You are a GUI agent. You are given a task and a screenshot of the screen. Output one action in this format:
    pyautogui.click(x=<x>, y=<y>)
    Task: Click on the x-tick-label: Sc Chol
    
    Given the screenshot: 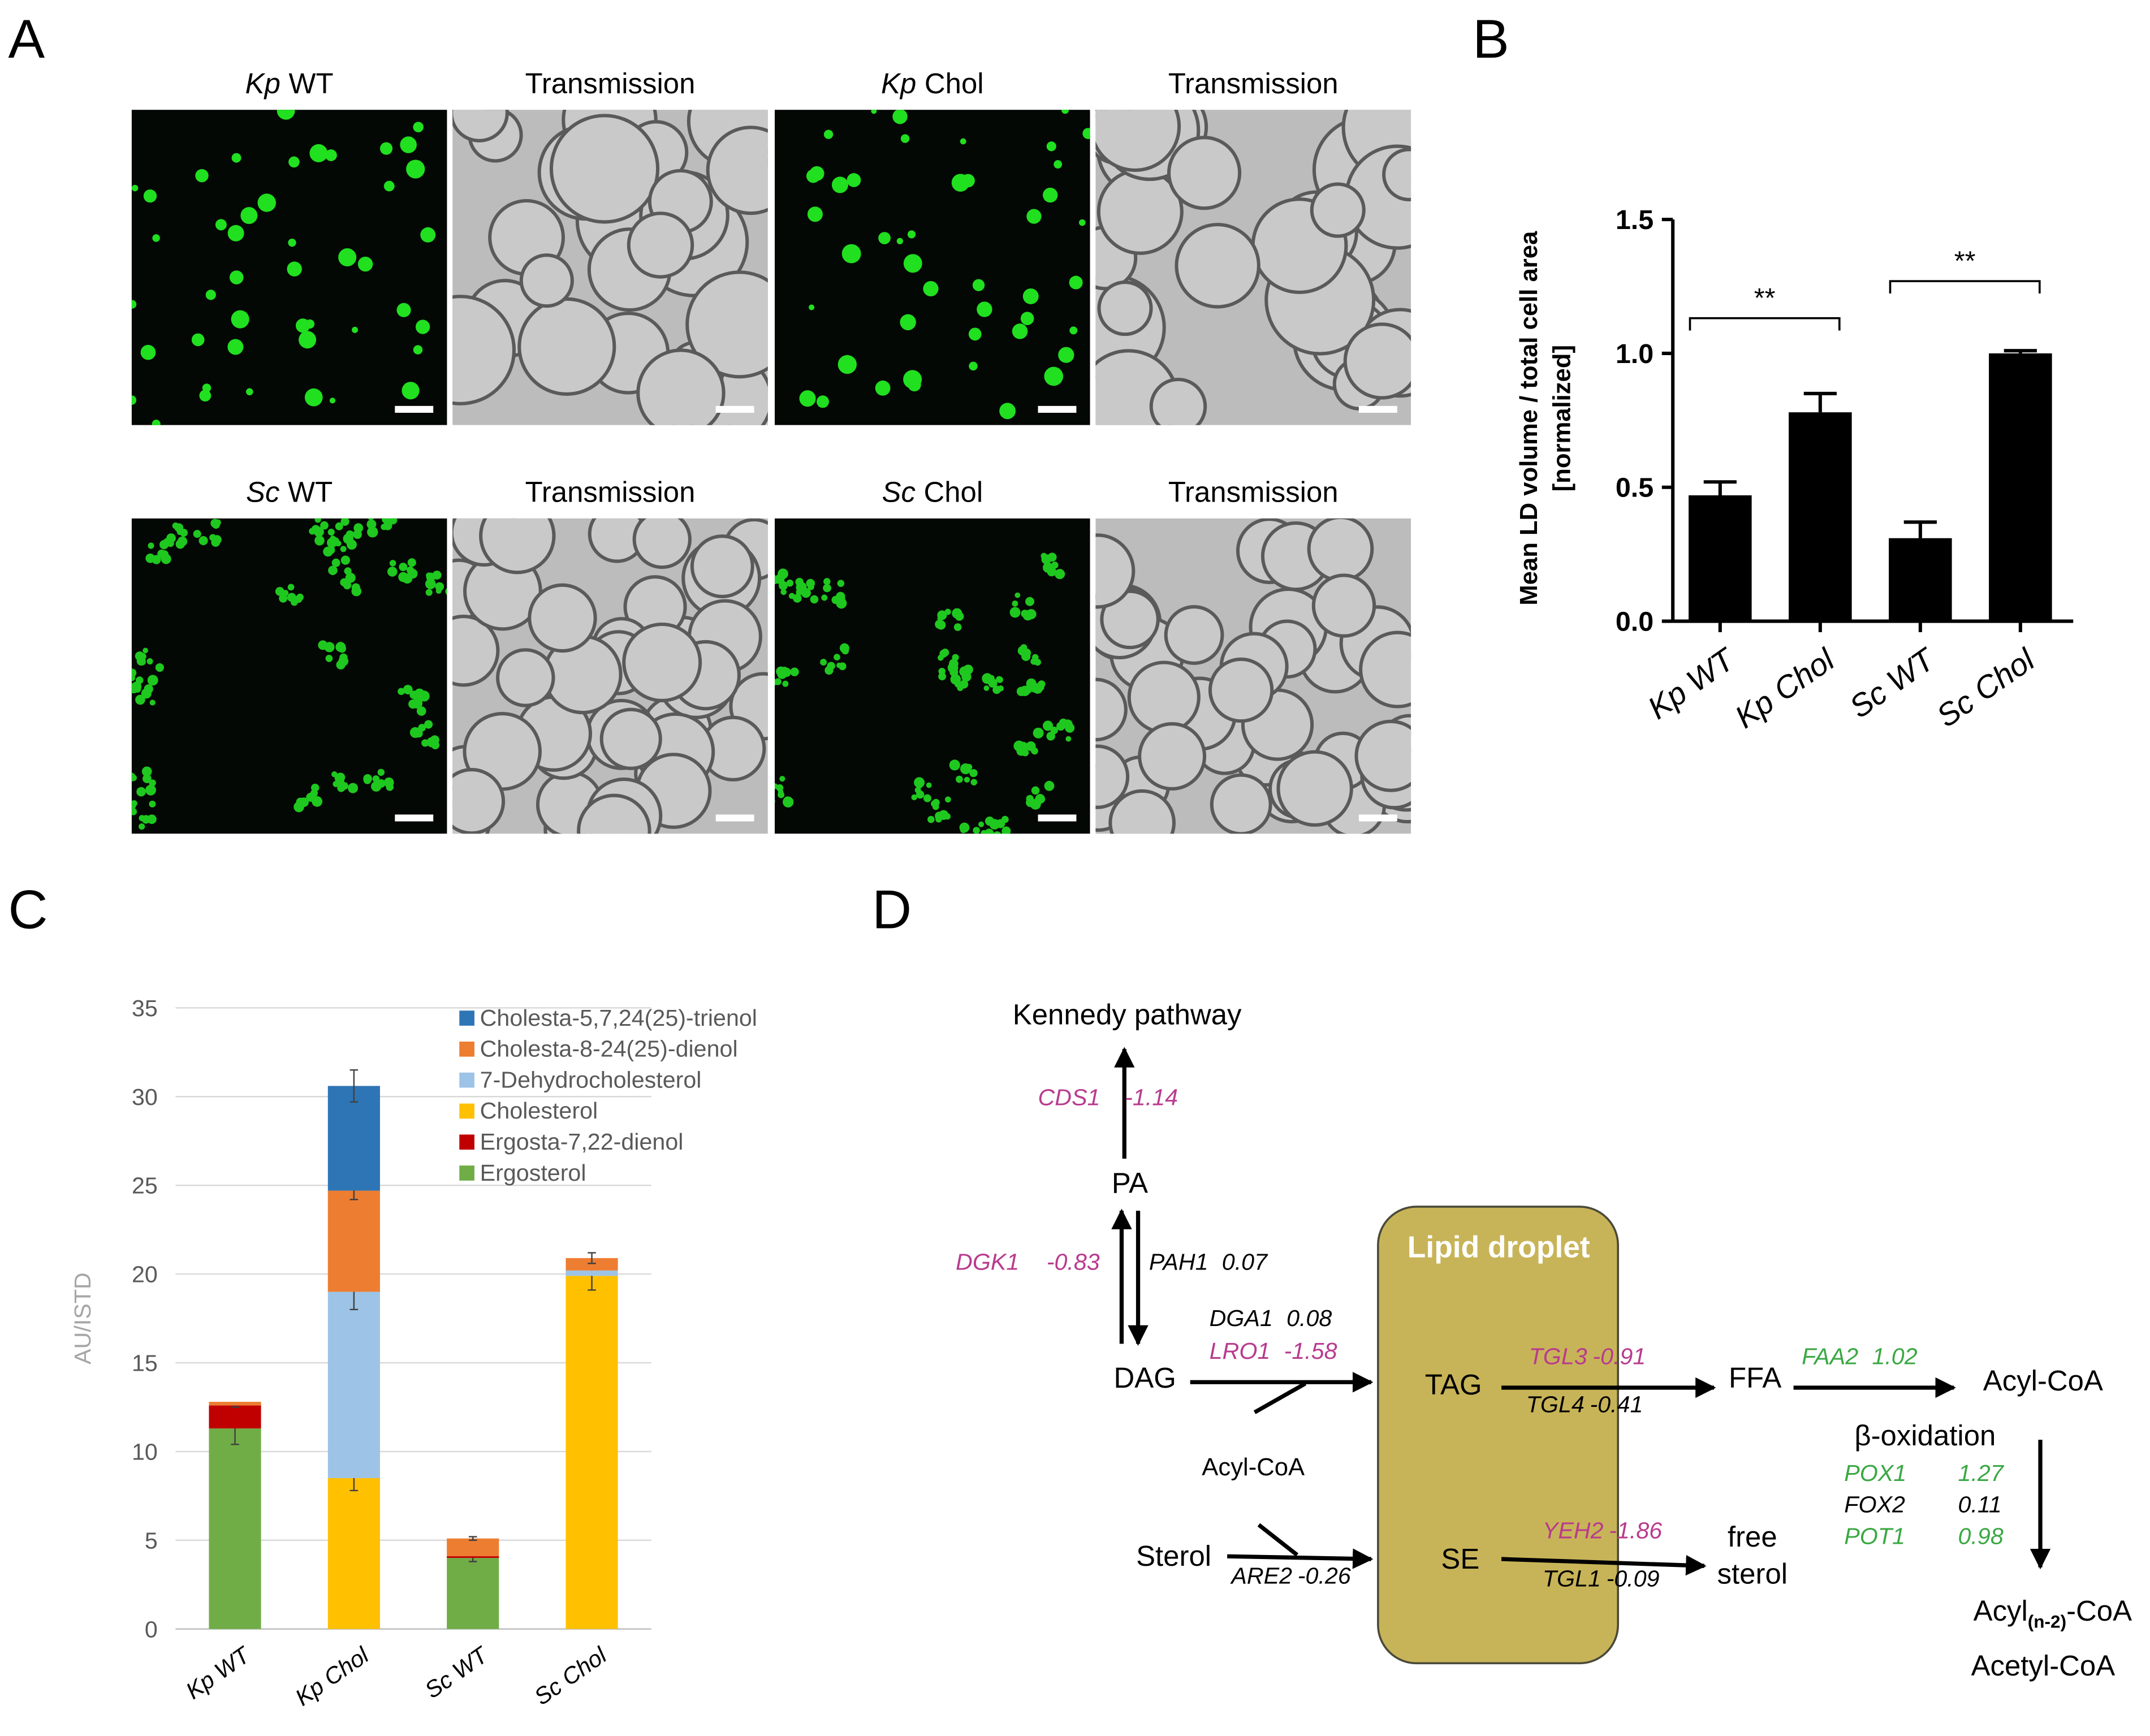 What is the action you would take?
    pyautogui.click(x=1985, y=688)
    